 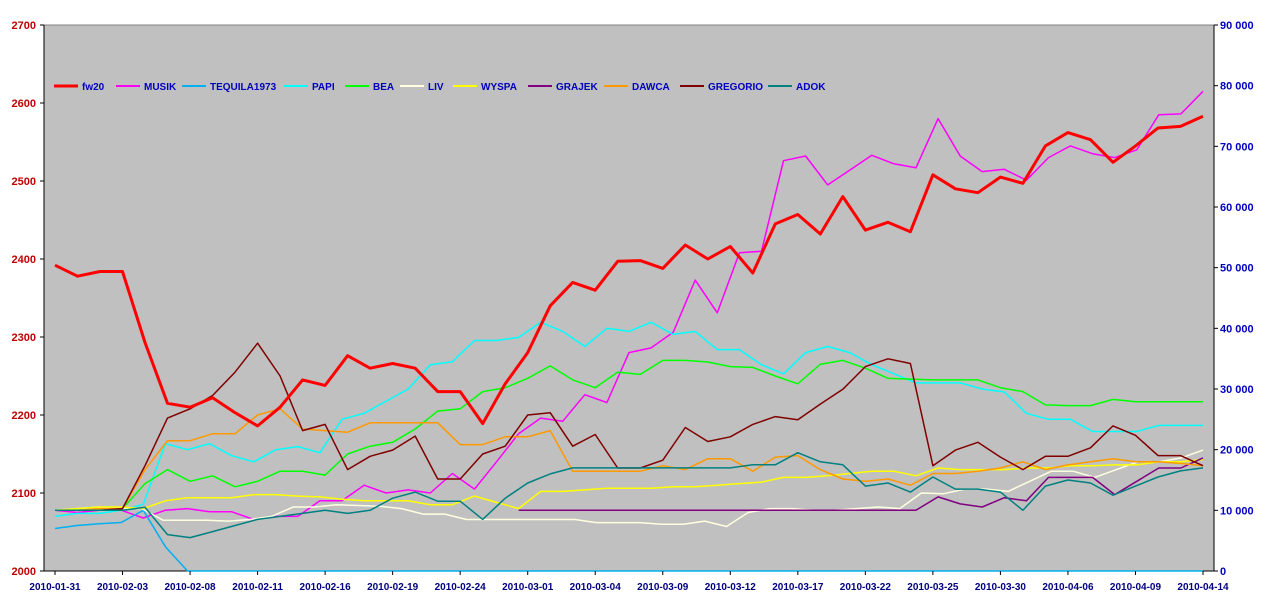 I want to click on x-tick-label: 2010-02-03, so click(x=123, y=587).